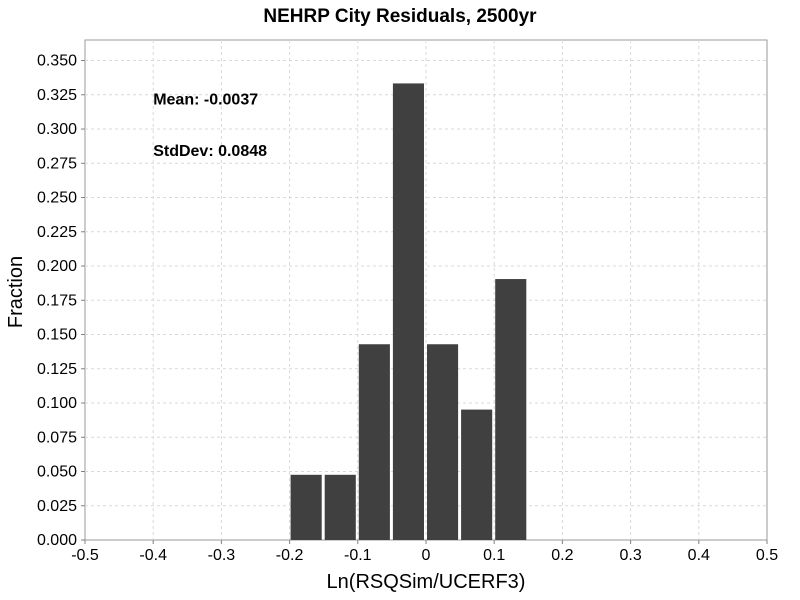 Image resolution: width=800 pixels, height=600 pixels. Describe the element at coordinates (57, 266) in the screenshot. I see `y-tick-label: 0.200` at that location.